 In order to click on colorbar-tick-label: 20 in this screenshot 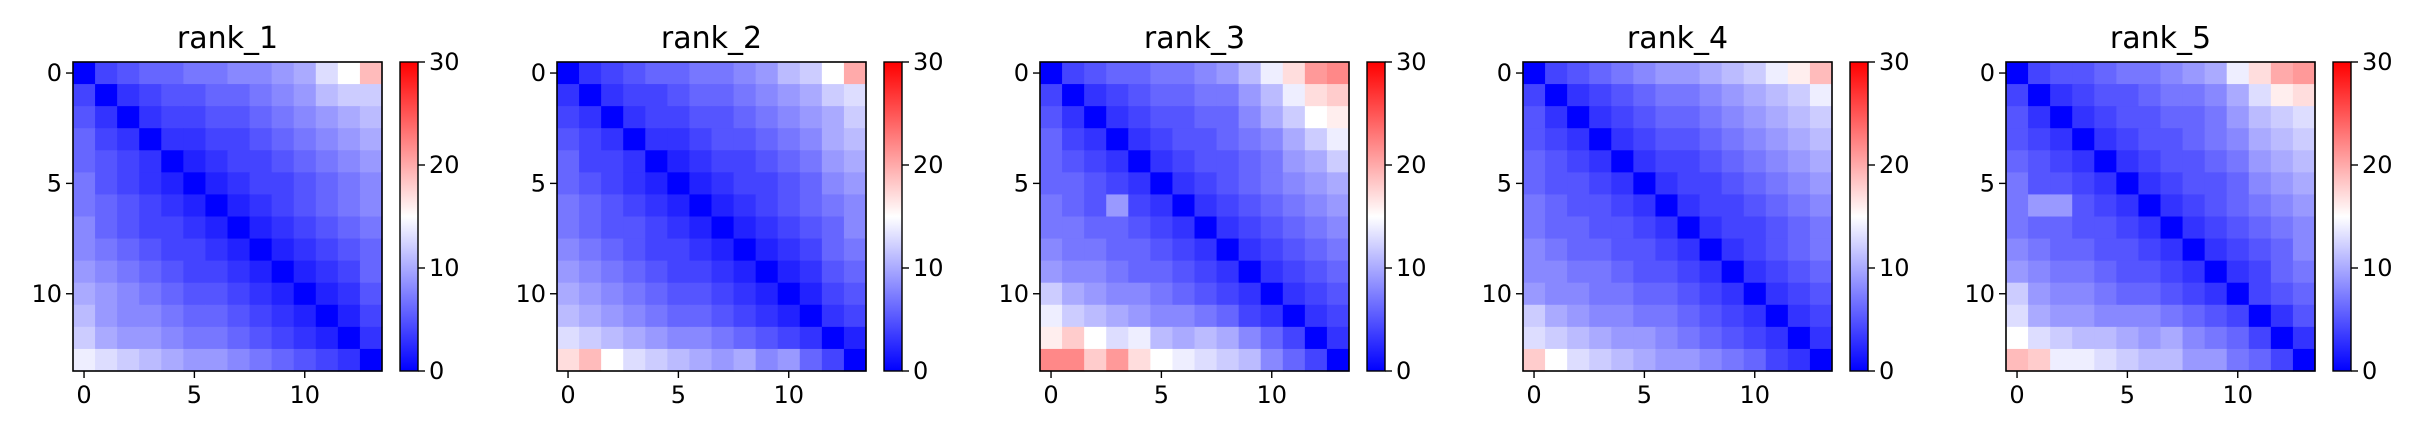, I will do `click(1411, 165)`.